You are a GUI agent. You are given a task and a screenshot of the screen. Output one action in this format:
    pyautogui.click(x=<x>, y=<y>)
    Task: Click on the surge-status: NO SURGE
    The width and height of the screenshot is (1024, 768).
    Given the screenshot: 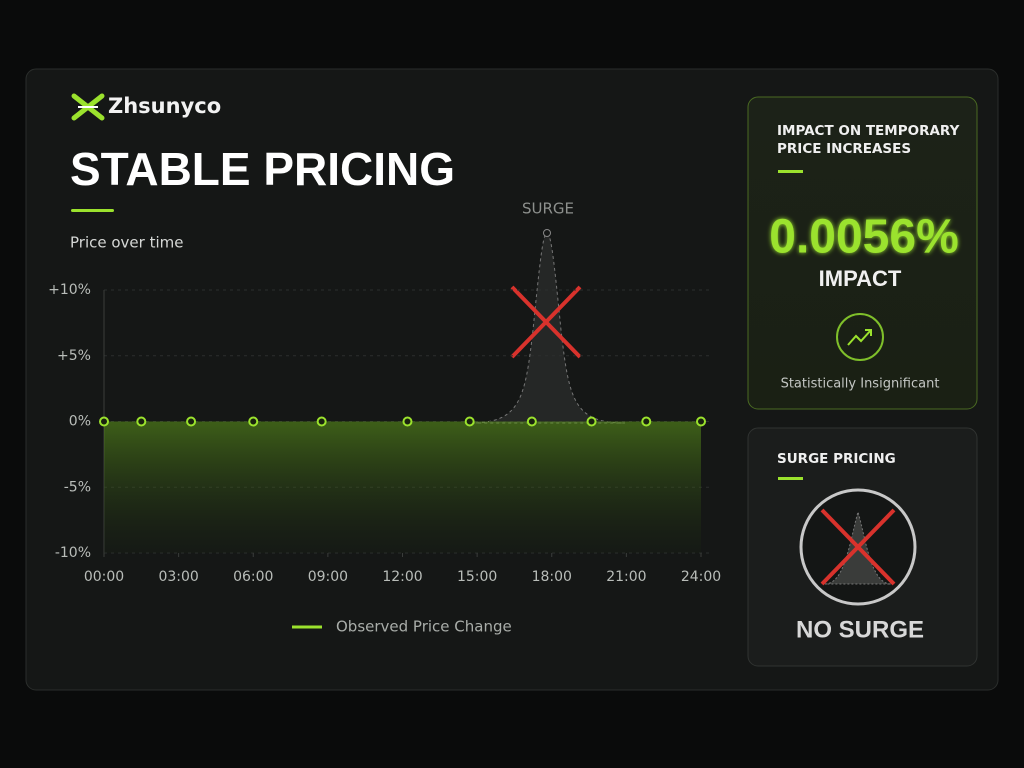 What is the action you would take?
    pyautogui.click(x=860, y=629)
    